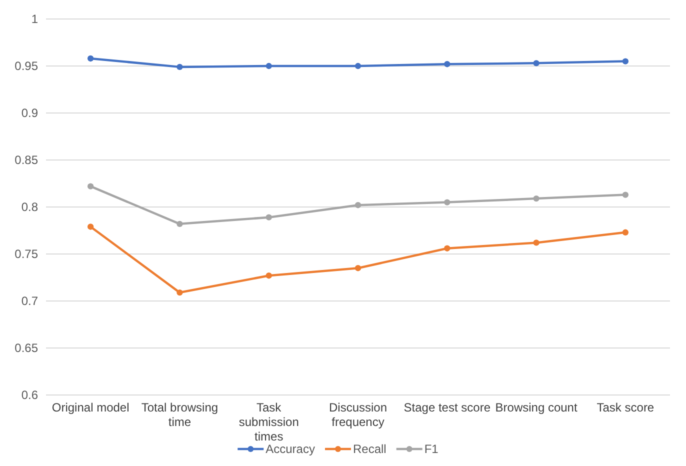 This screenshot has width=686, height=466. I want to click on y-tick-label: 0.75, so click(26, 253).